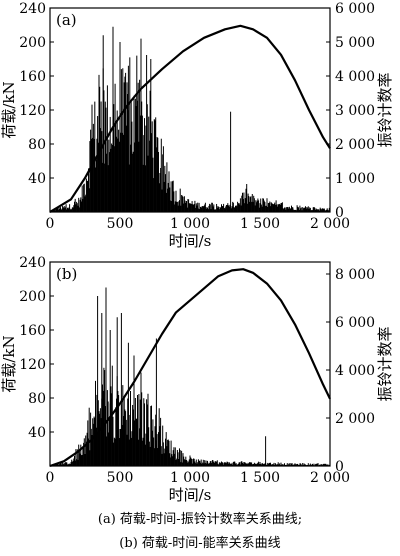 This screenshot has height=556, width=400. Describe the element at coordinates (355, 275) in the screenshot. I see `panel-b-yr-tick-label: 8 000` at that location.